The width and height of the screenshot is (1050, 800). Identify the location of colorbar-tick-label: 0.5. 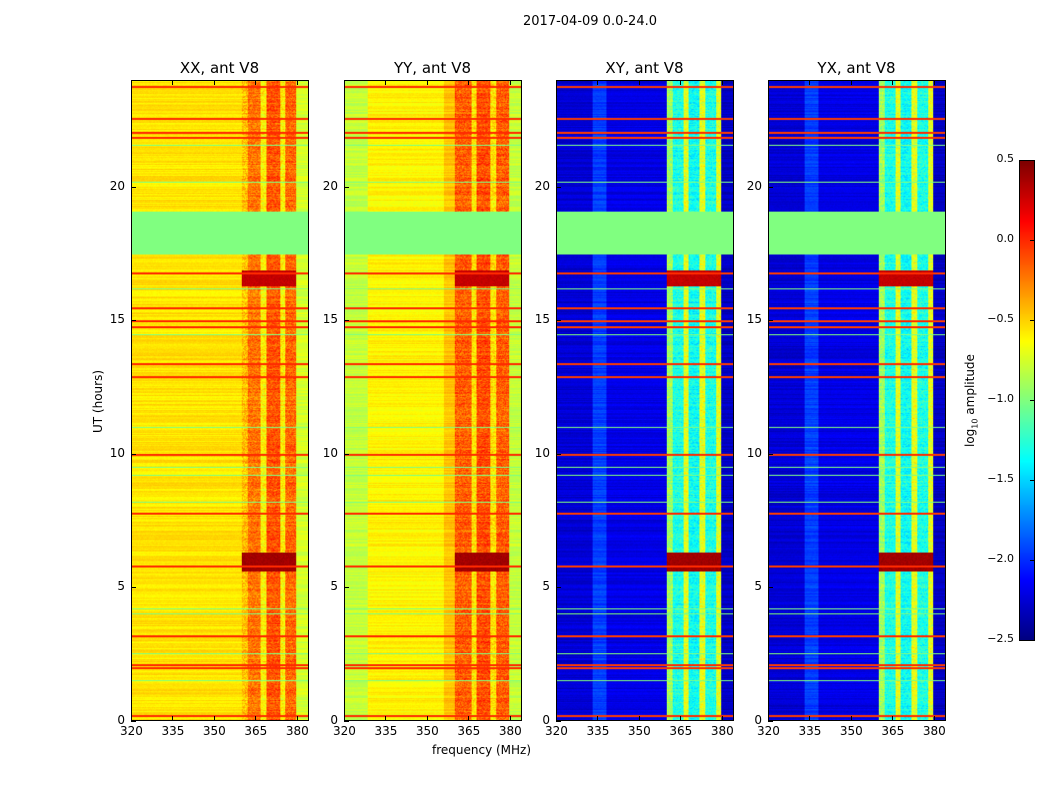
(1005, 158).